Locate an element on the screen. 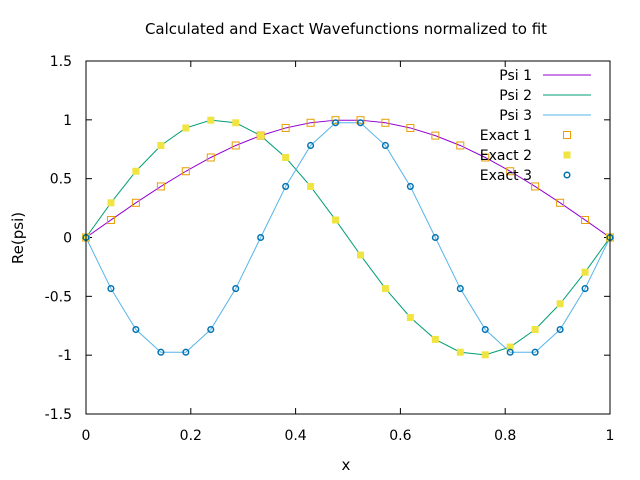 The height and width of the screenshot is (480, 640). legend-label-exact-1: Exact 1 is located at coordinates (506, 136).